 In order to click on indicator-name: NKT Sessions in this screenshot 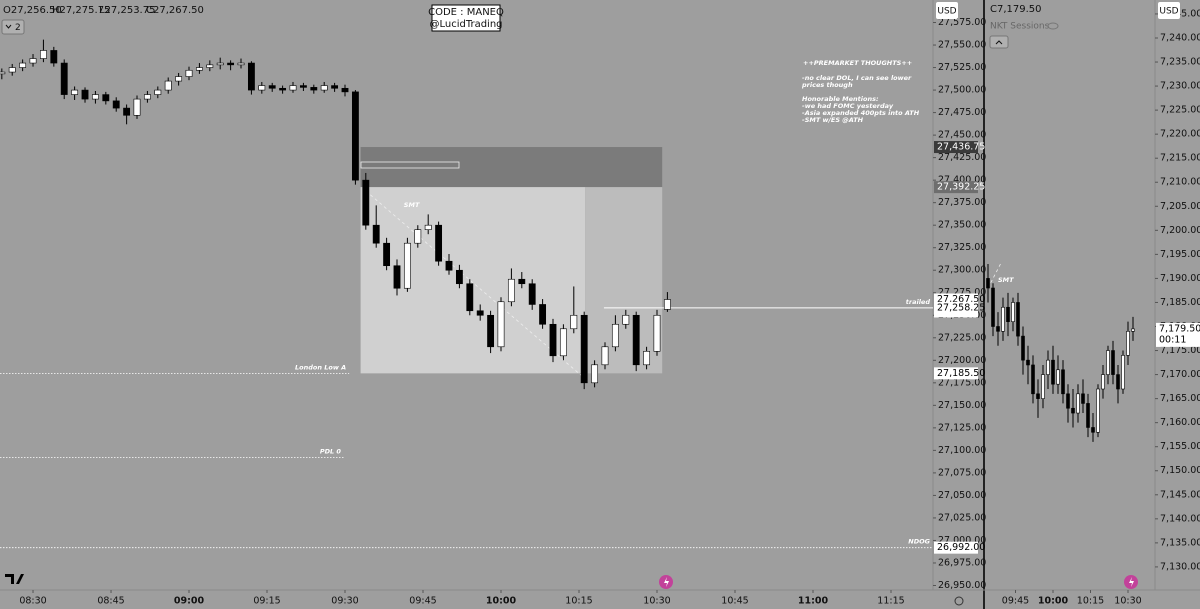, I will do `click(1020, 27)`.